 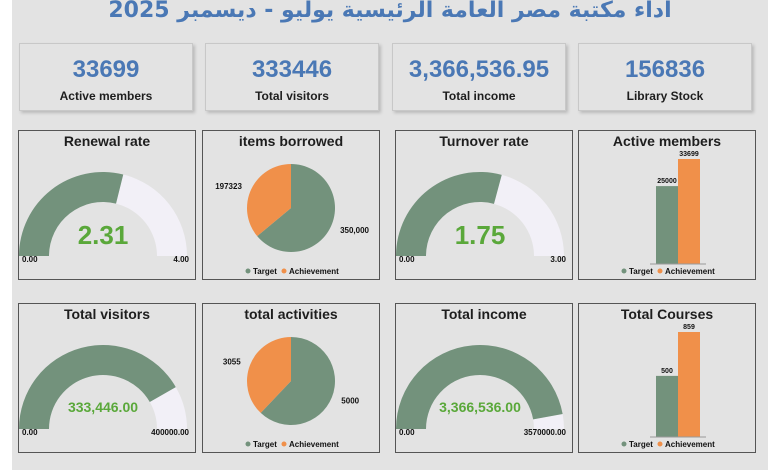 What do you see at coordinates (103, 235) in the screenshot?
I see `gauge-value-label: 2.31` at bounding box center [103, 235].